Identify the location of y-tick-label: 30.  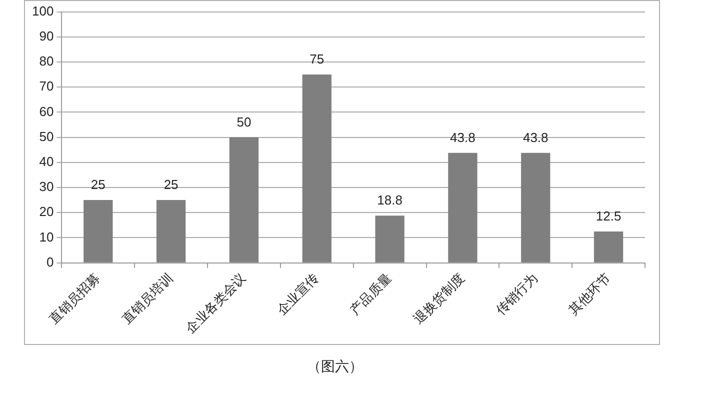
(46, 186).